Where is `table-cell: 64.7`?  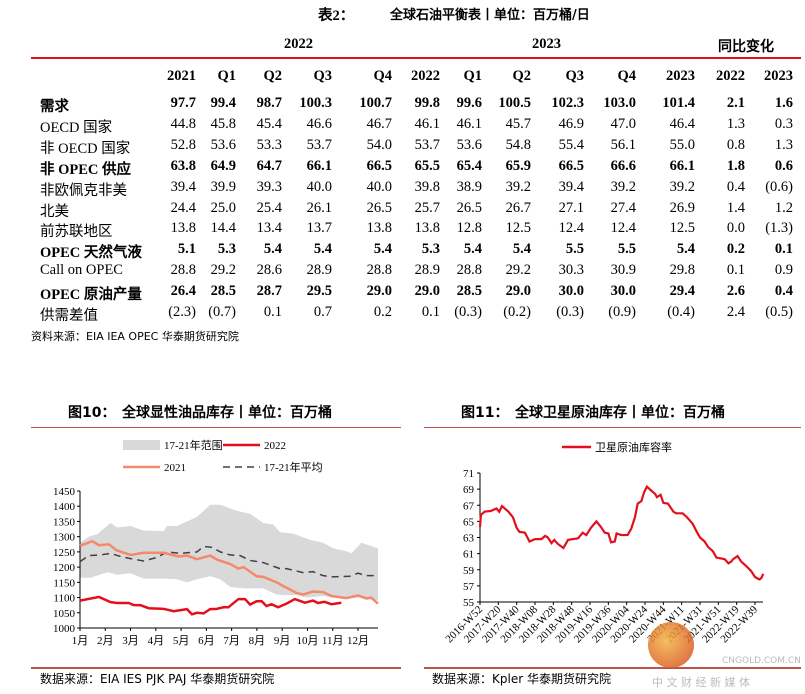 table-cell: 64.7 is located at coordinates (269, 165).